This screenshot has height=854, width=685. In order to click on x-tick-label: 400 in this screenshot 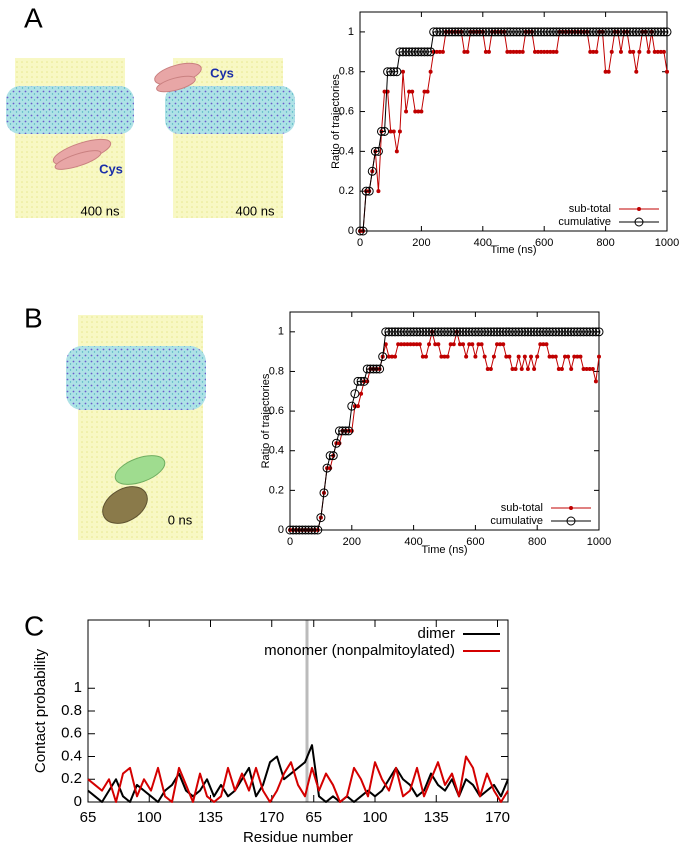, I will do `click(483, 243)`.